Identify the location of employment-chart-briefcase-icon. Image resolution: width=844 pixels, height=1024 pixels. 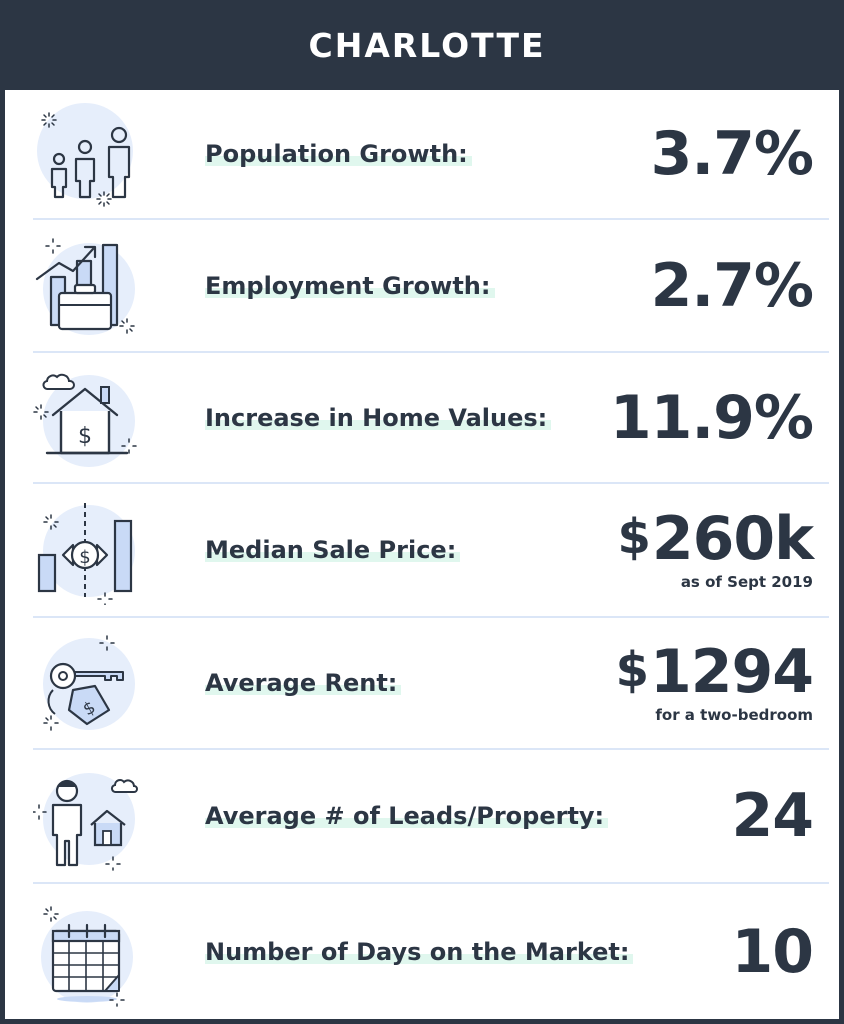
(88, 286).